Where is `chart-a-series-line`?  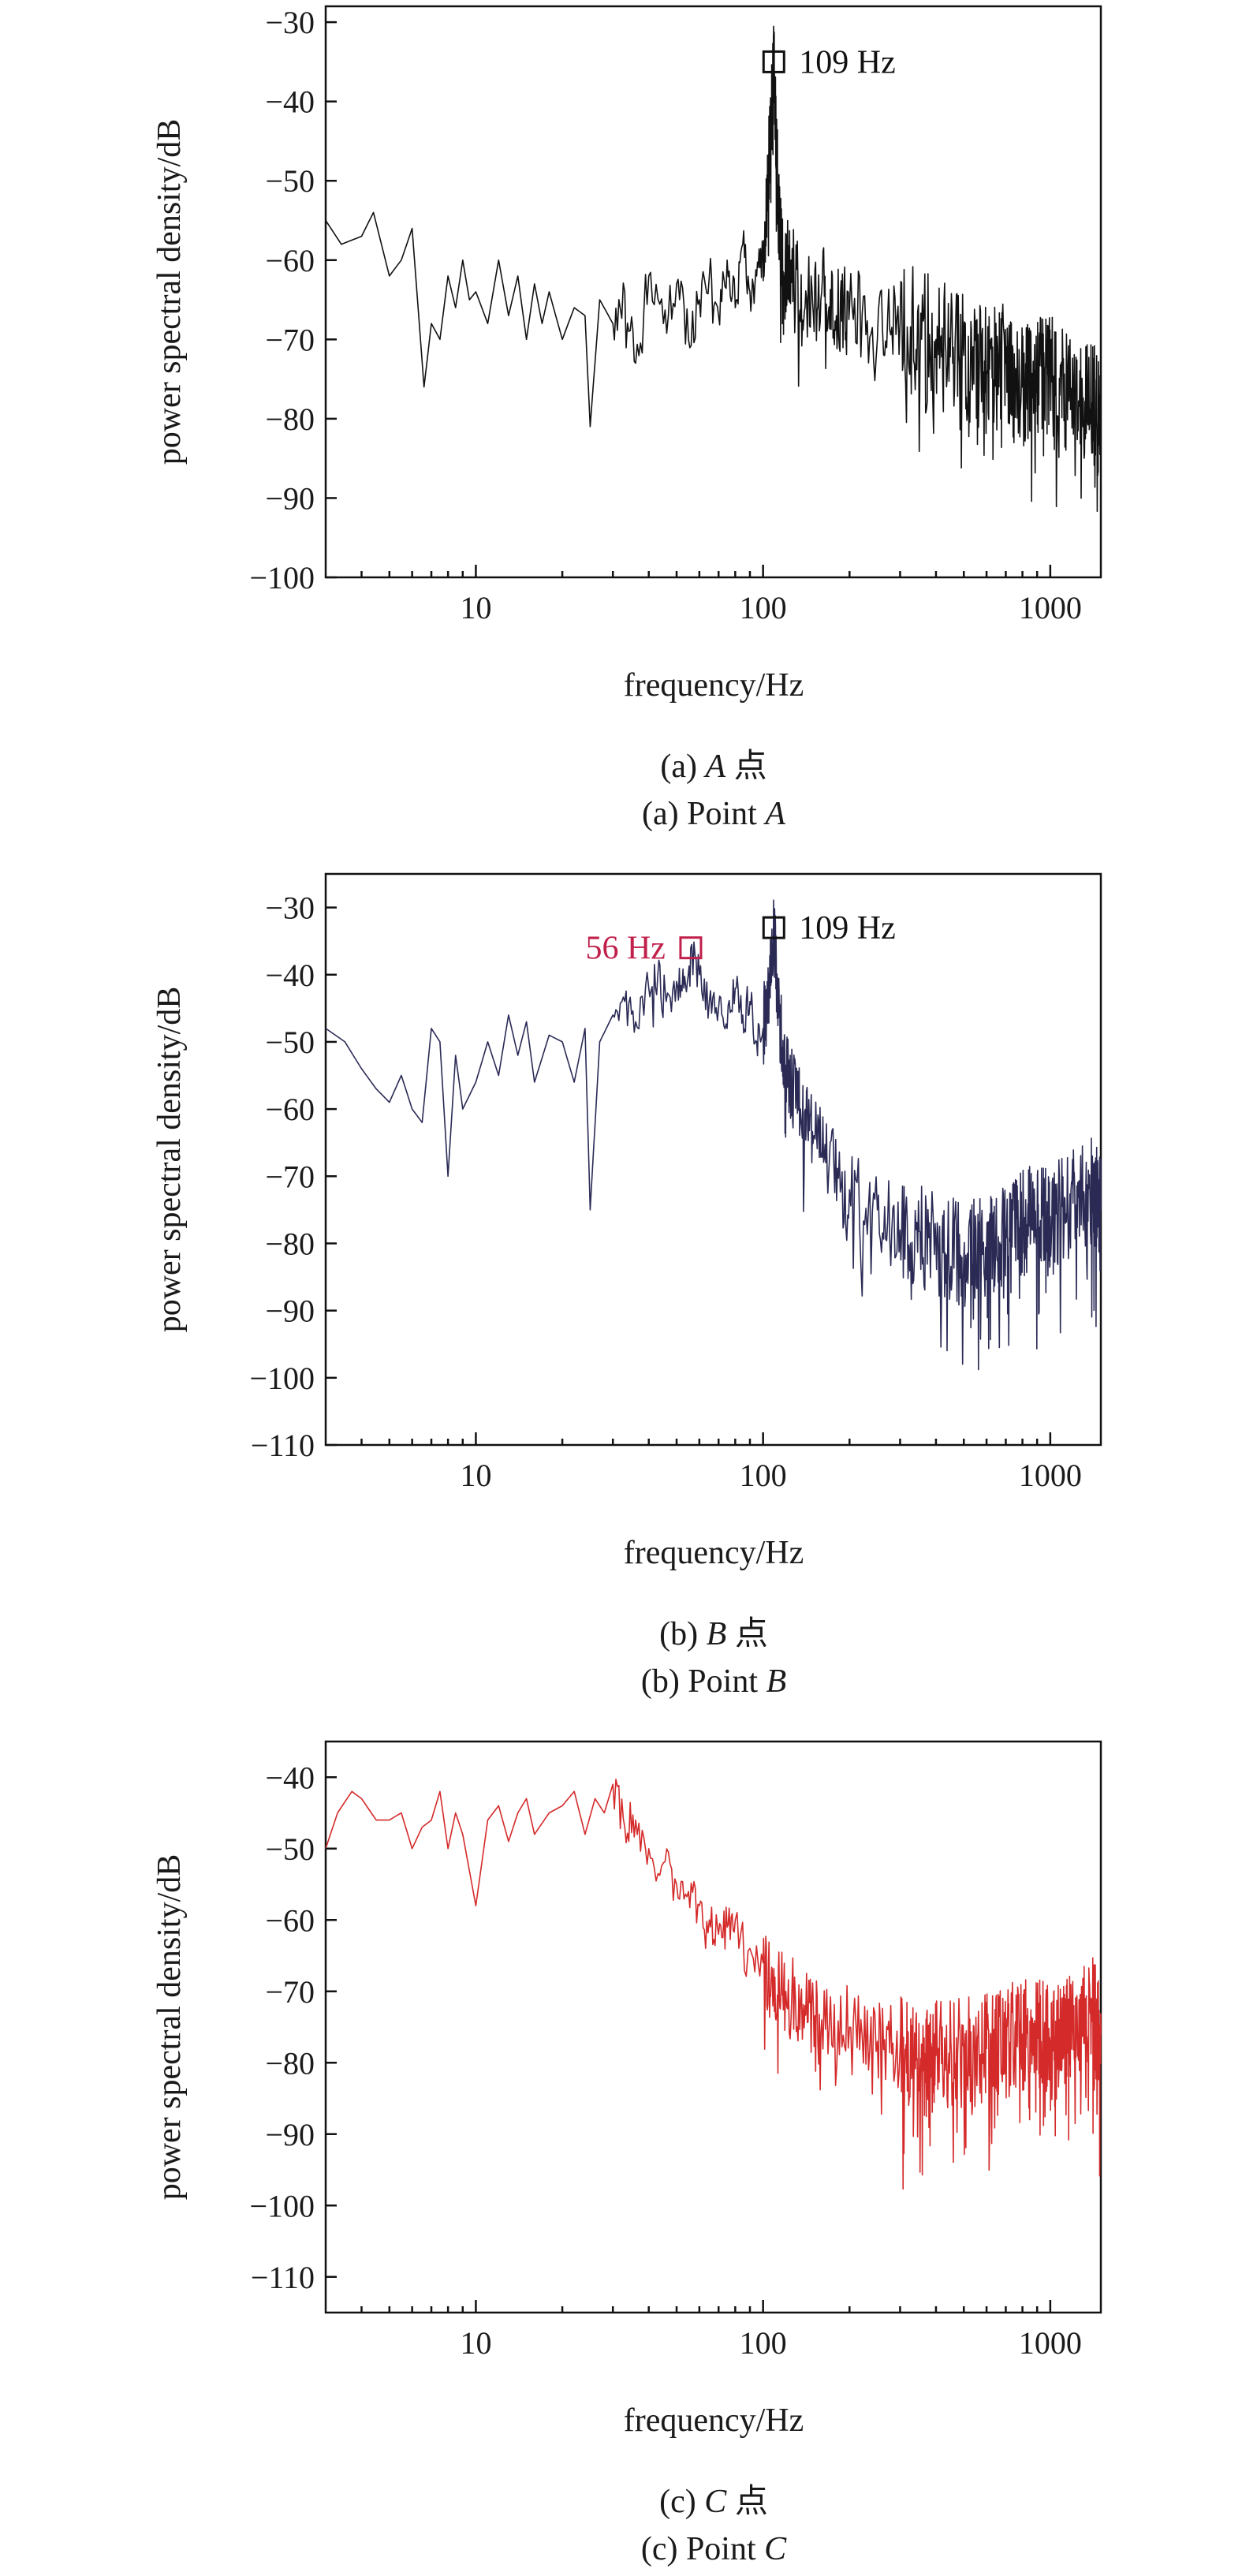 chart-a-series-line is located at coordinates (714, 269).